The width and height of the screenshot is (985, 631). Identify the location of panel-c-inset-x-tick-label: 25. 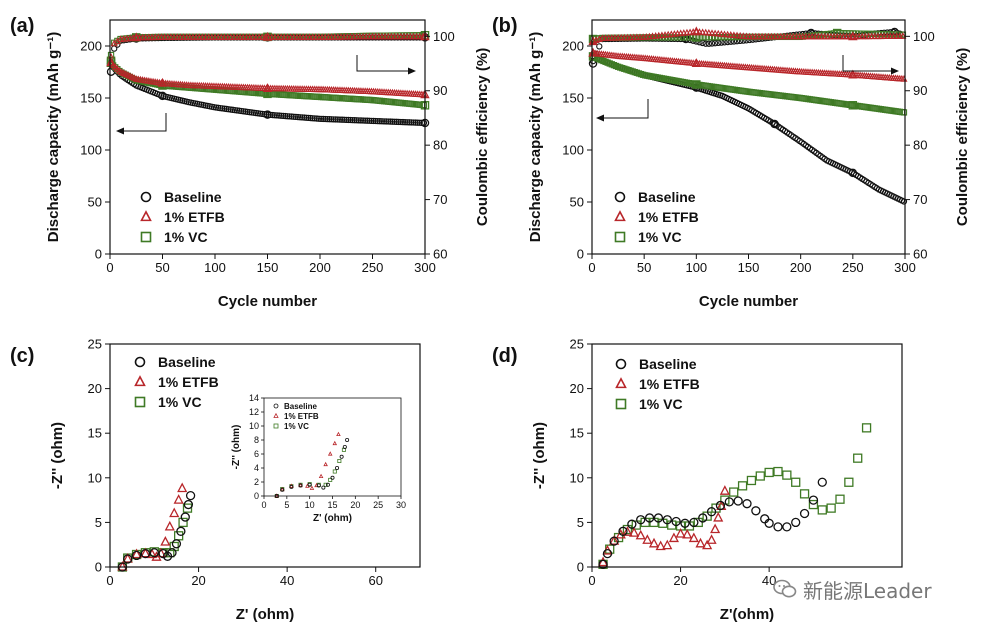
(378, 505).